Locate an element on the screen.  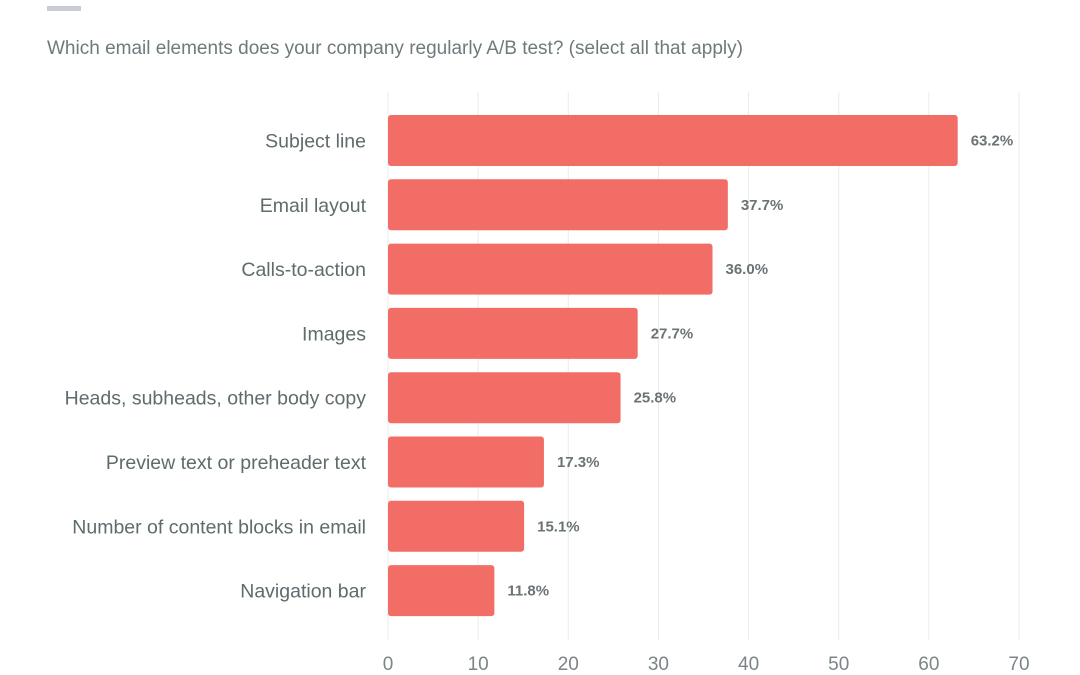
category-label: Email layout is located at coordinates (313, 206).